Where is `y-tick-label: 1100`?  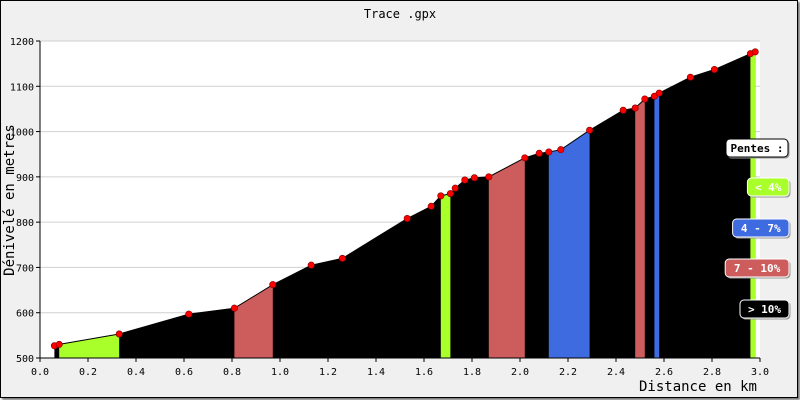
y-tick-label: 1100 is located at coordinates (22, 87).